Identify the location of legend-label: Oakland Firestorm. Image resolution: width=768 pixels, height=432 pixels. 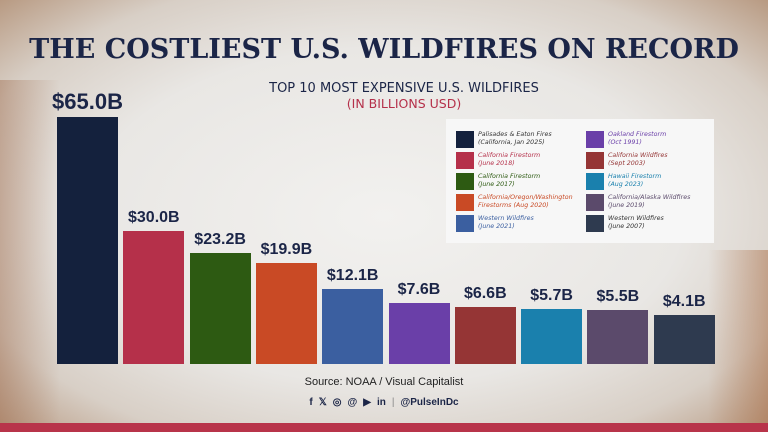
(637, 134).